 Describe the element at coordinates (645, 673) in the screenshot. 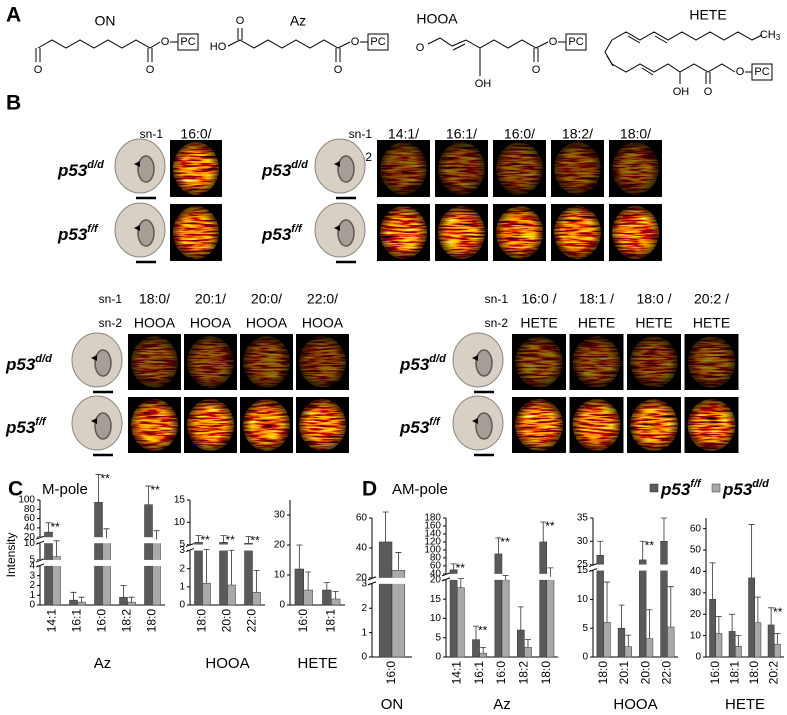

I see `x-tick-label: 20:0` at that location.